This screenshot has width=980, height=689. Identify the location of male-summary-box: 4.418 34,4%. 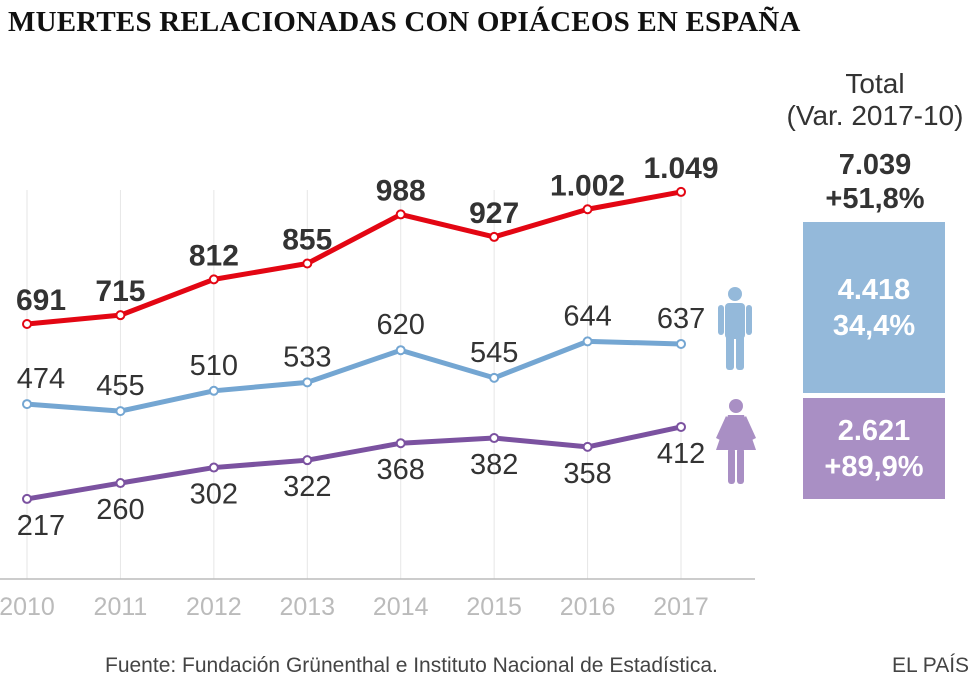
(874, 307).